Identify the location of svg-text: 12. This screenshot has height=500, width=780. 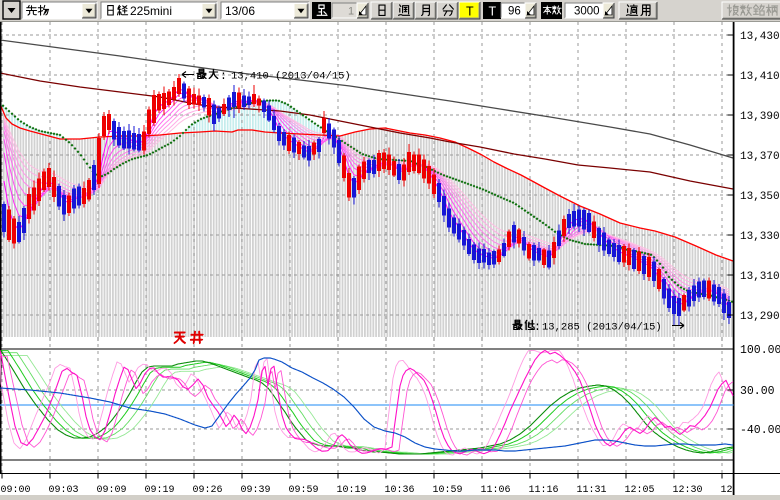
(727, 490).